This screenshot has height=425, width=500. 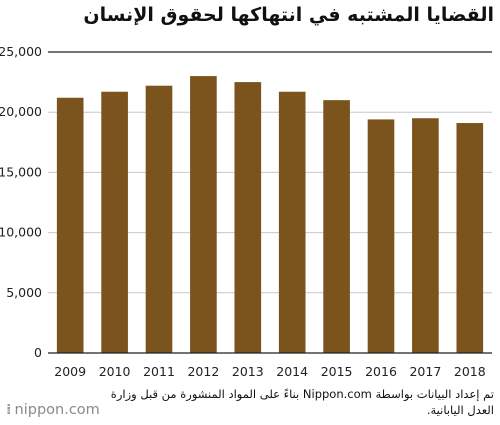 What do you see at coordinates (470, 371) in the screenshot?
I see `x-tick-label: 2018` at bounding box center [470, 371].